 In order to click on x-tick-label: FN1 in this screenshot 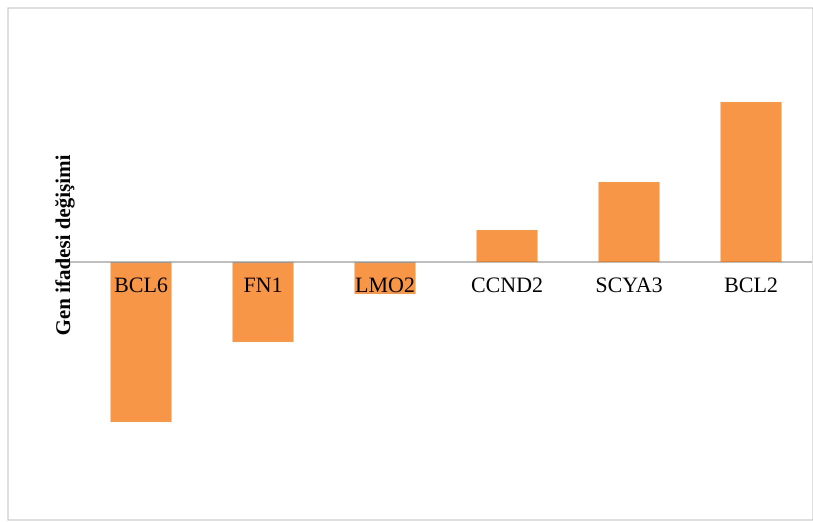, I will do `click(263, 284)`.